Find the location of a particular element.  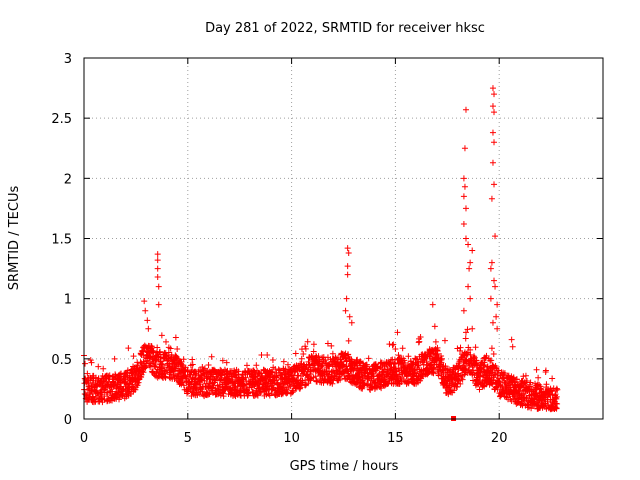

x-tick-label: 0 is located at coordinates (84, 438).